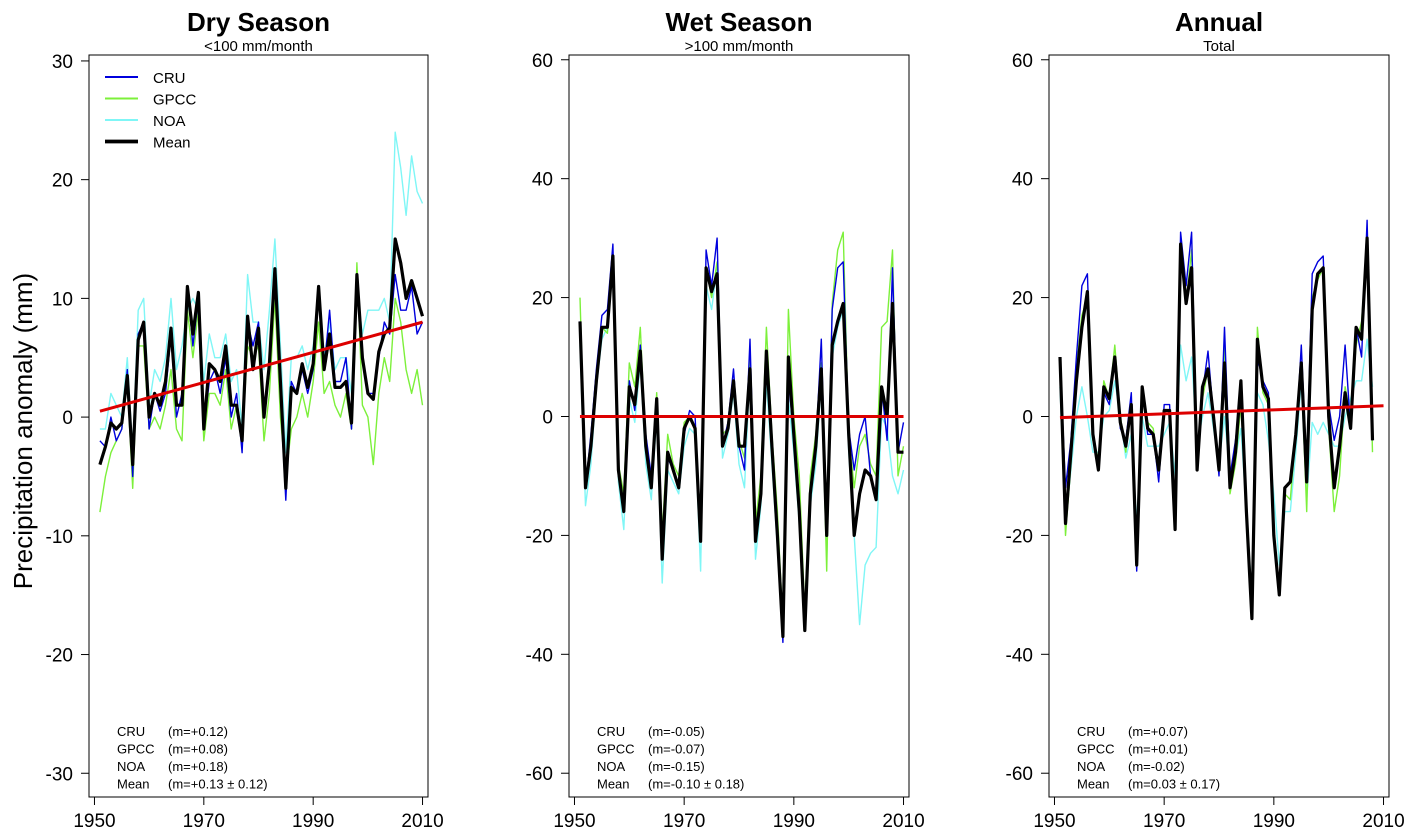  I want to click on panel-title: Wet Season, so click(739, 22).